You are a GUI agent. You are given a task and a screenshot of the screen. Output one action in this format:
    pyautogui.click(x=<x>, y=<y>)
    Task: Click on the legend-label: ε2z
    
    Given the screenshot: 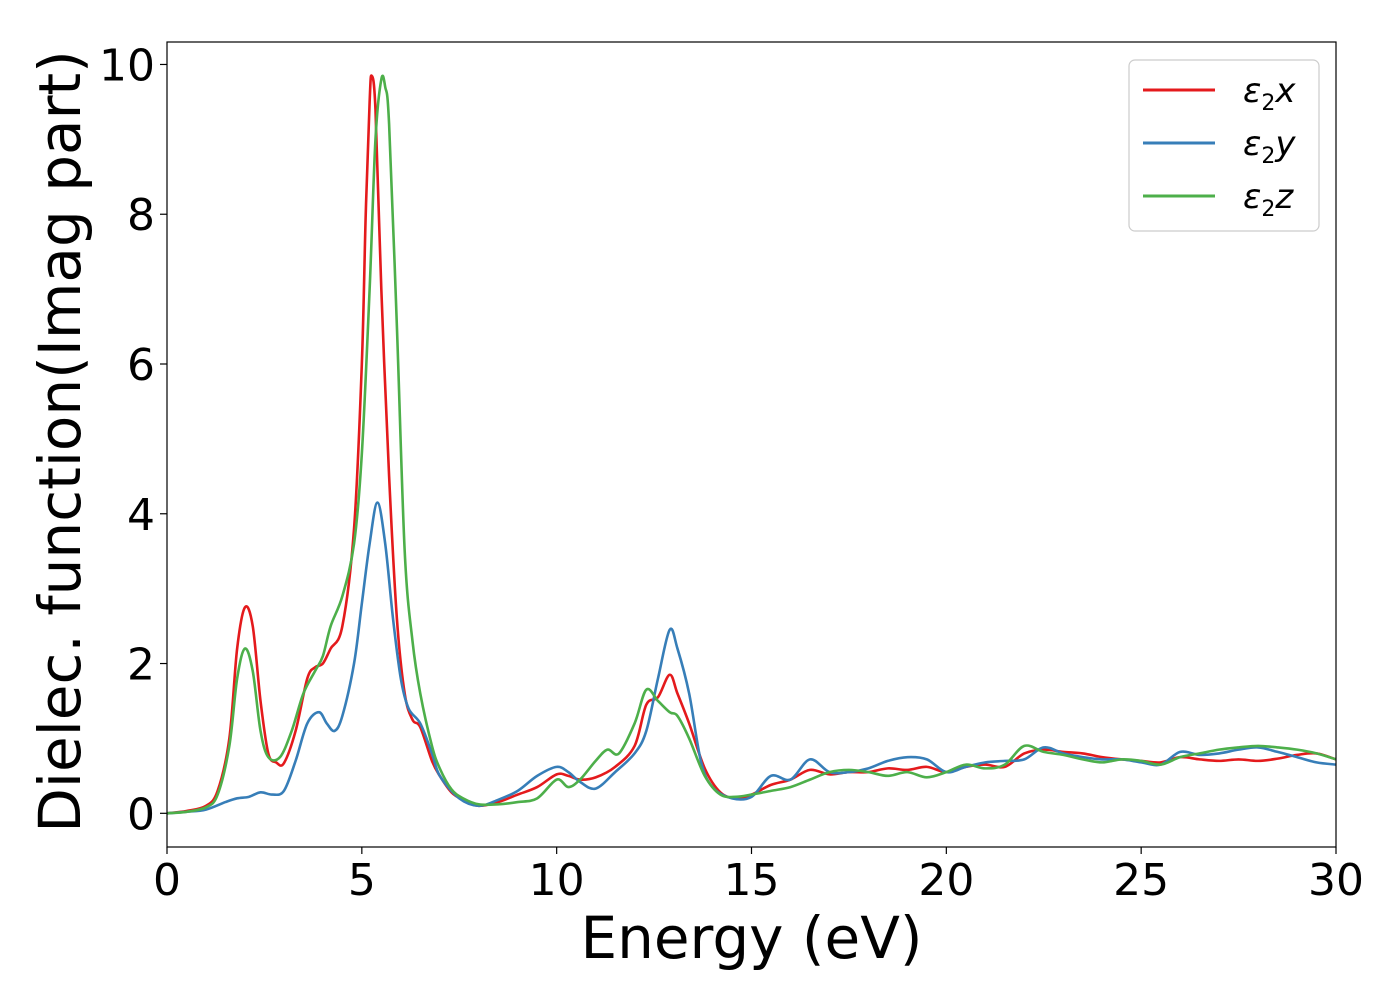 What is the action you would take?
    pyautogui.click(x=1268, y=199)
    